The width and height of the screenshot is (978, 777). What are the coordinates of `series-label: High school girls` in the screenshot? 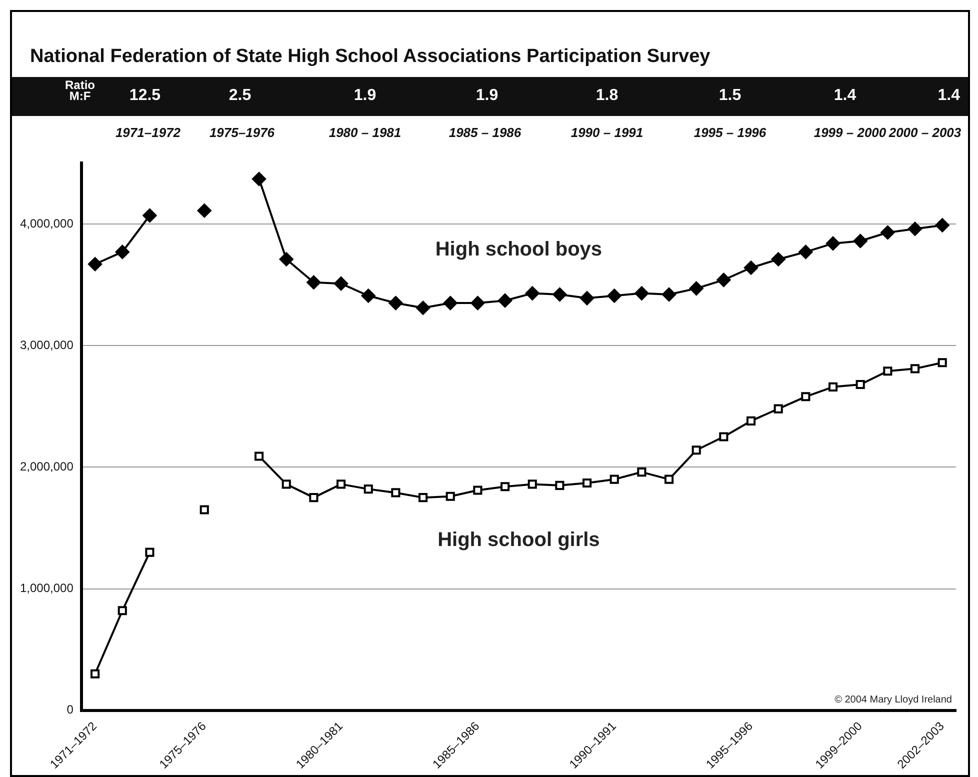 It's located at (519, 540).